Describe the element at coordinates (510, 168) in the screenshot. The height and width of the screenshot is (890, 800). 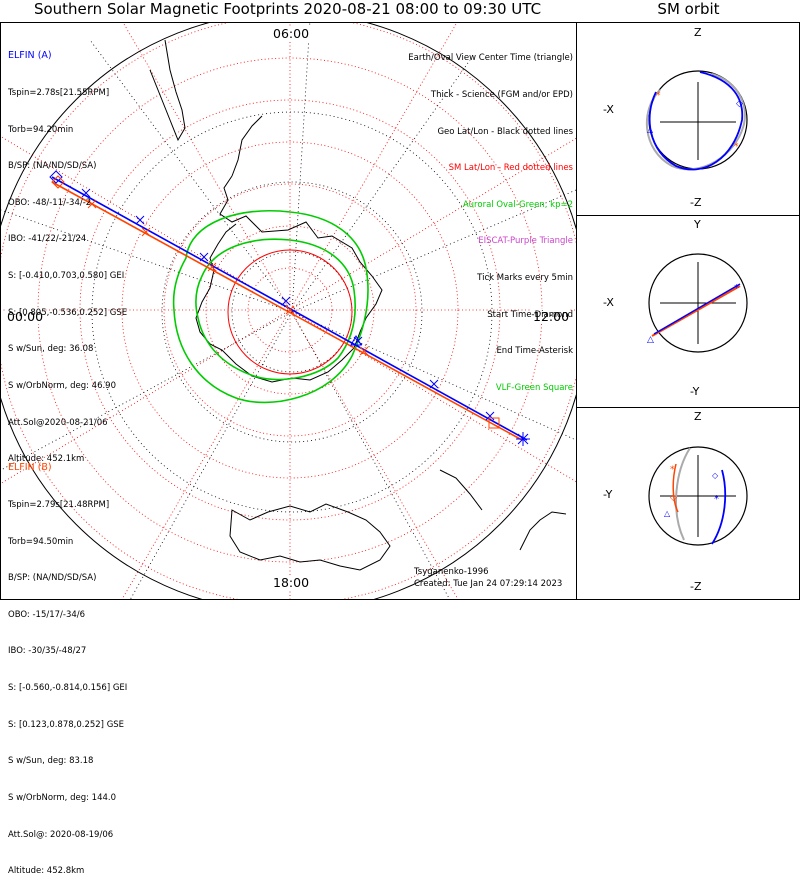
I see `legend-item: SM Lat/Lon - Red dotted lines` at that location.